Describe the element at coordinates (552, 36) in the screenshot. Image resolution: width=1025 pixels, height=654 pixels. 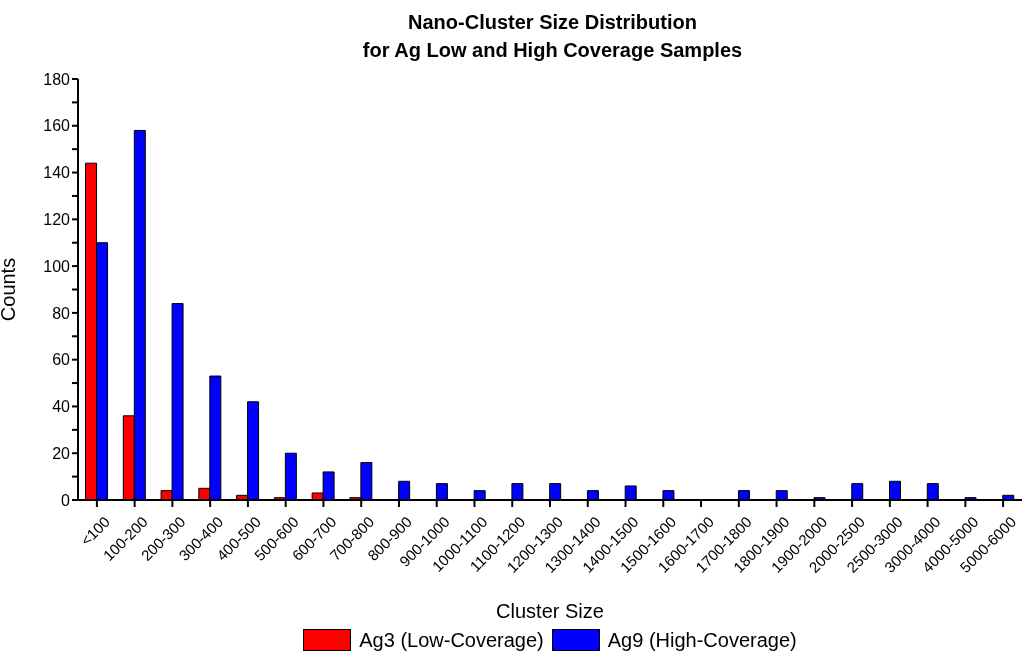
I see `chart-title: Nano-Cluster Size Distribution for Ag Low and High Coverage Samples` at that location.